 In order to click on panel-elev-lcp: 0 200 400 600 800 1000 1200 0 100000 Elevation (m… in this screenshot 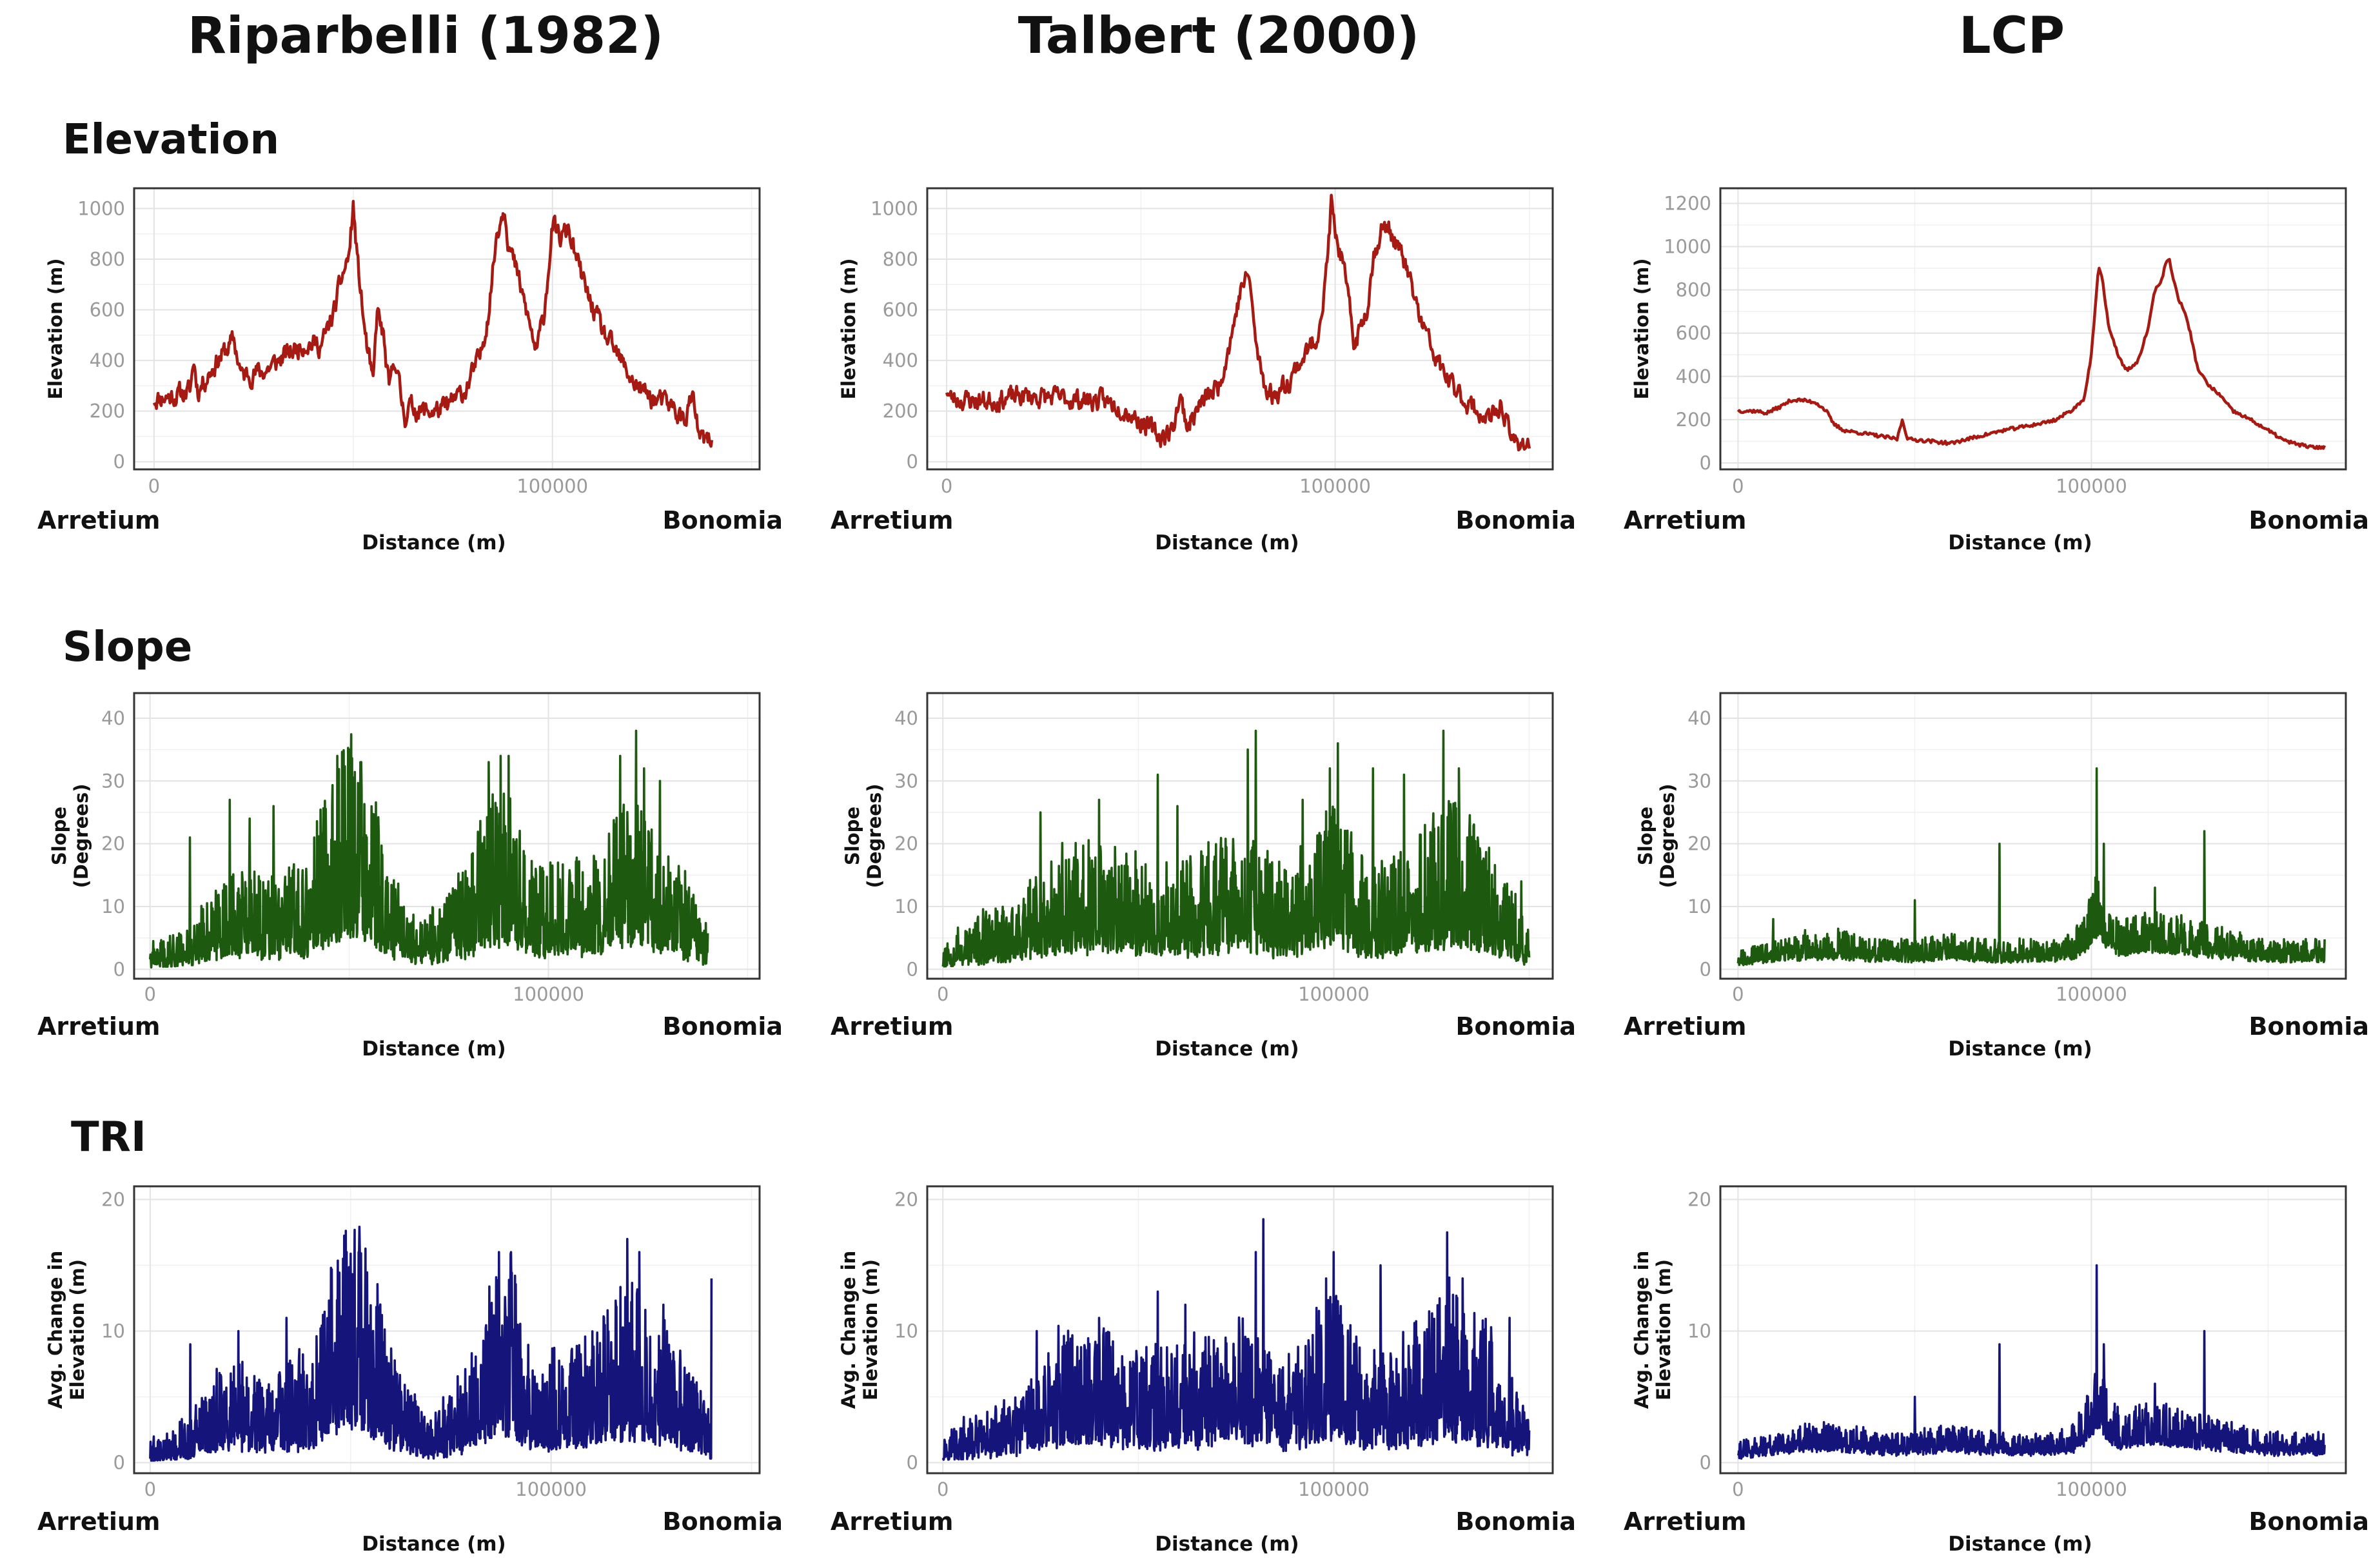, I will do `click(1996, 370)`.